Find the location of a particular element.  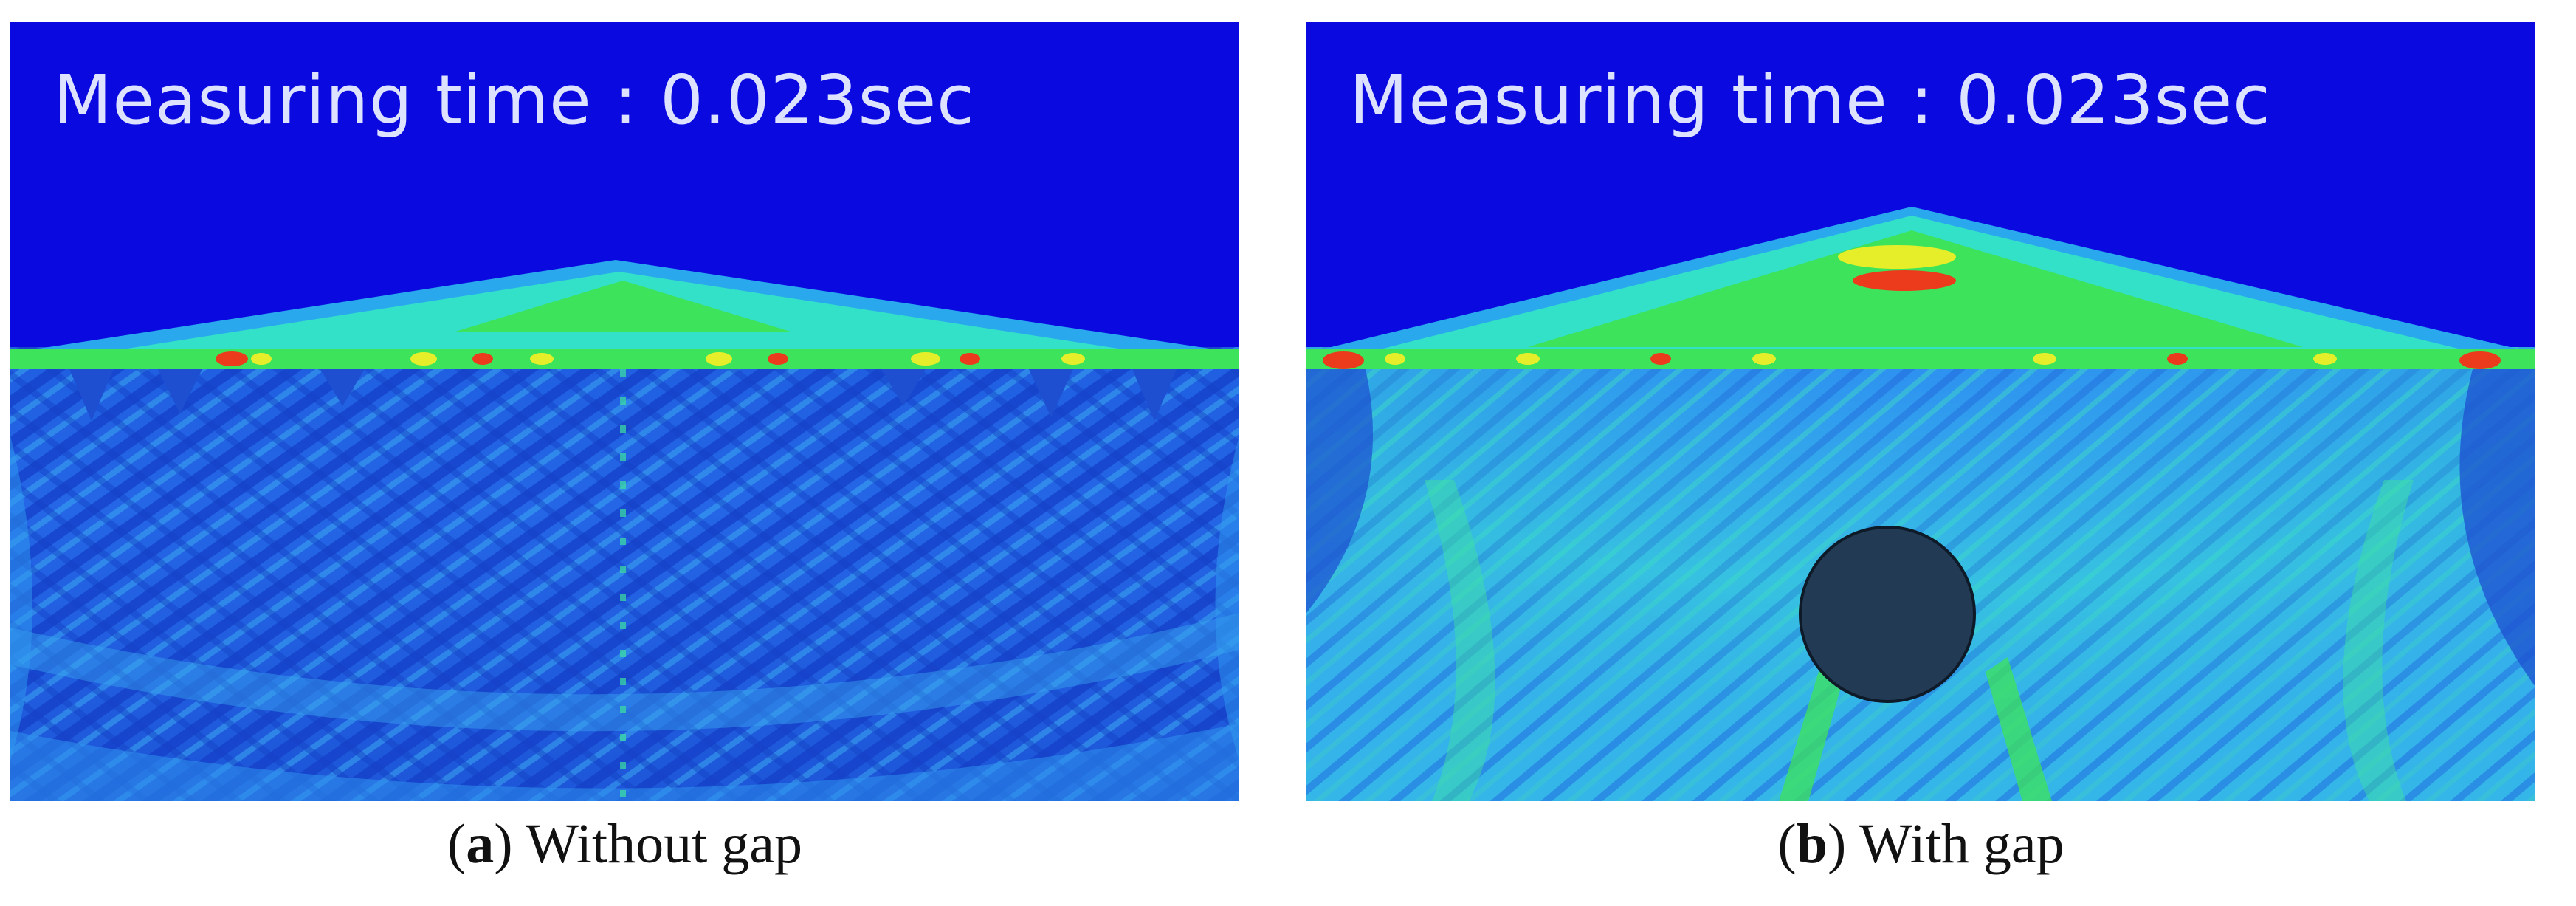

caption-b: (b) With gap is located at coordinates (1921, 844).